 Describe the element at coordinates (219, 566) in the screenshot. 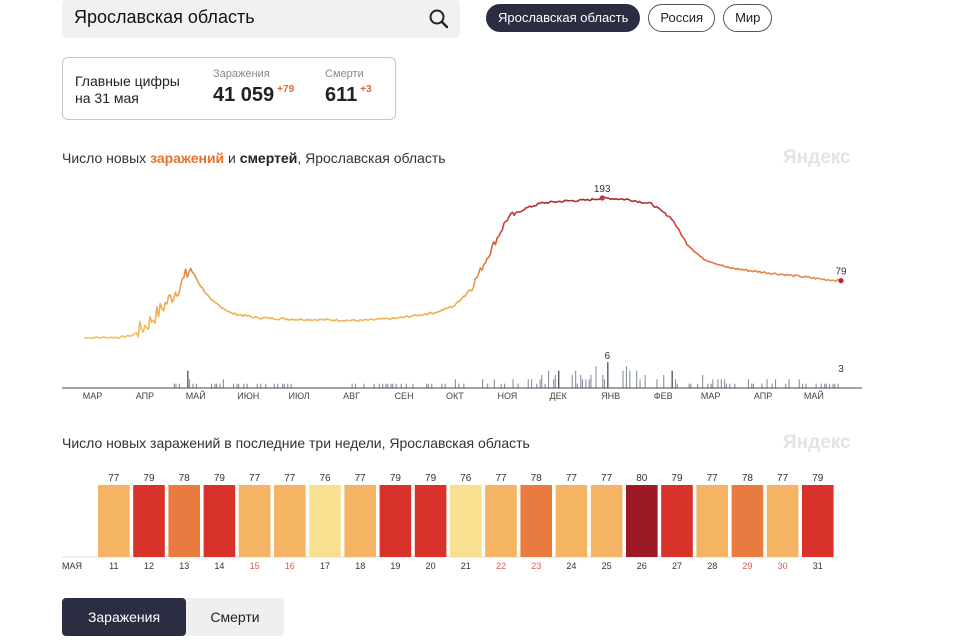

I see `bar-category-label: 14` at that location.